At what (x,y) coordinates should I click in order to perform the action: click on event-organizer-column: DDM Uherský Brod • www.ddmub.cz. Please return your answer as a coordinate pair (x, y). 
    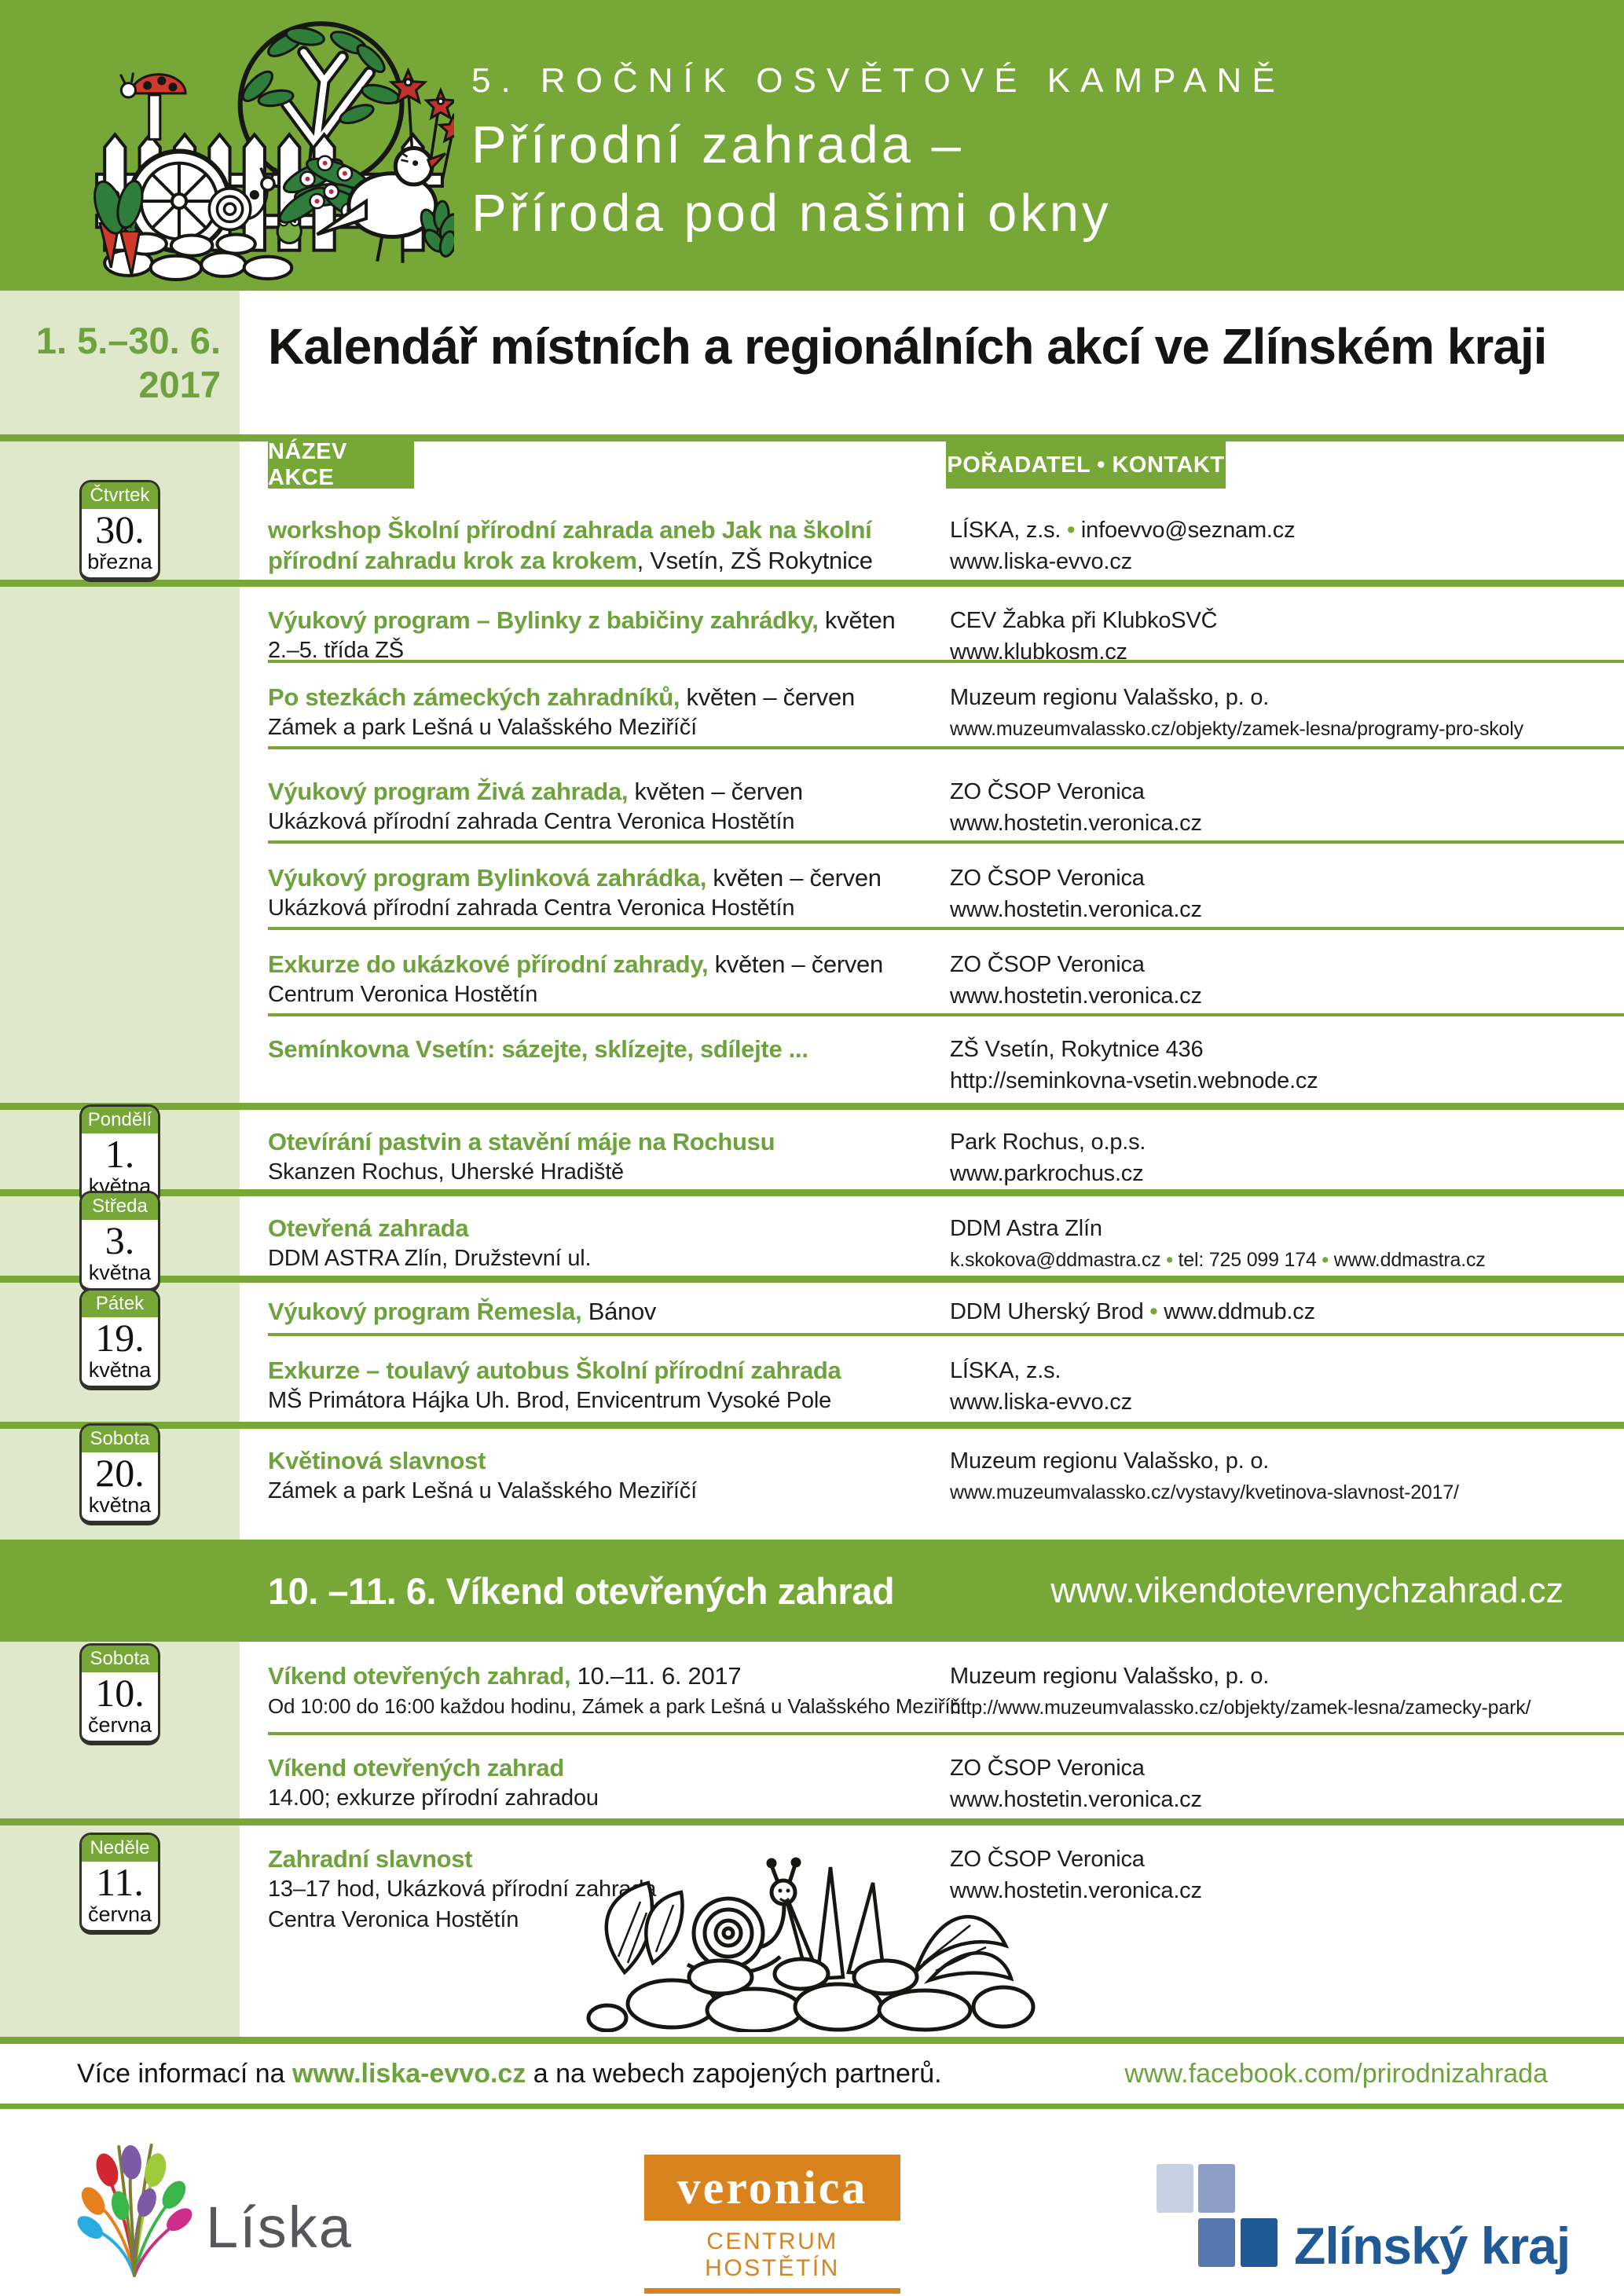
    Looking at the image, I should click on (1280, 1311).